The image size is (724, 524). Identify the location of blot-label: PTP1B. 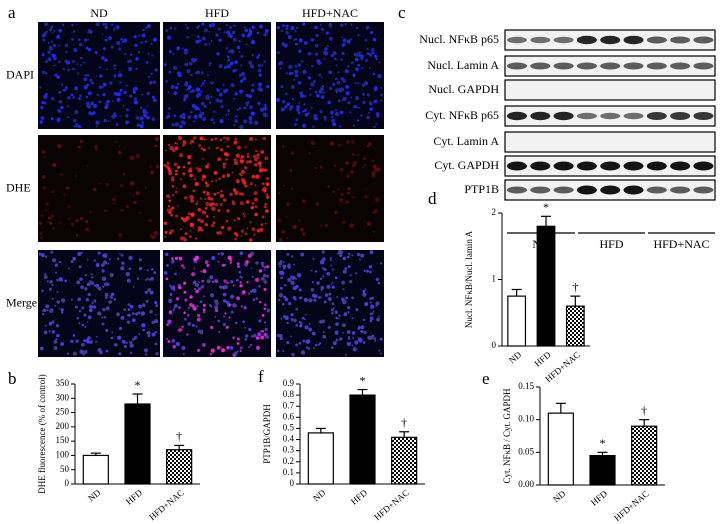
(481, 189).